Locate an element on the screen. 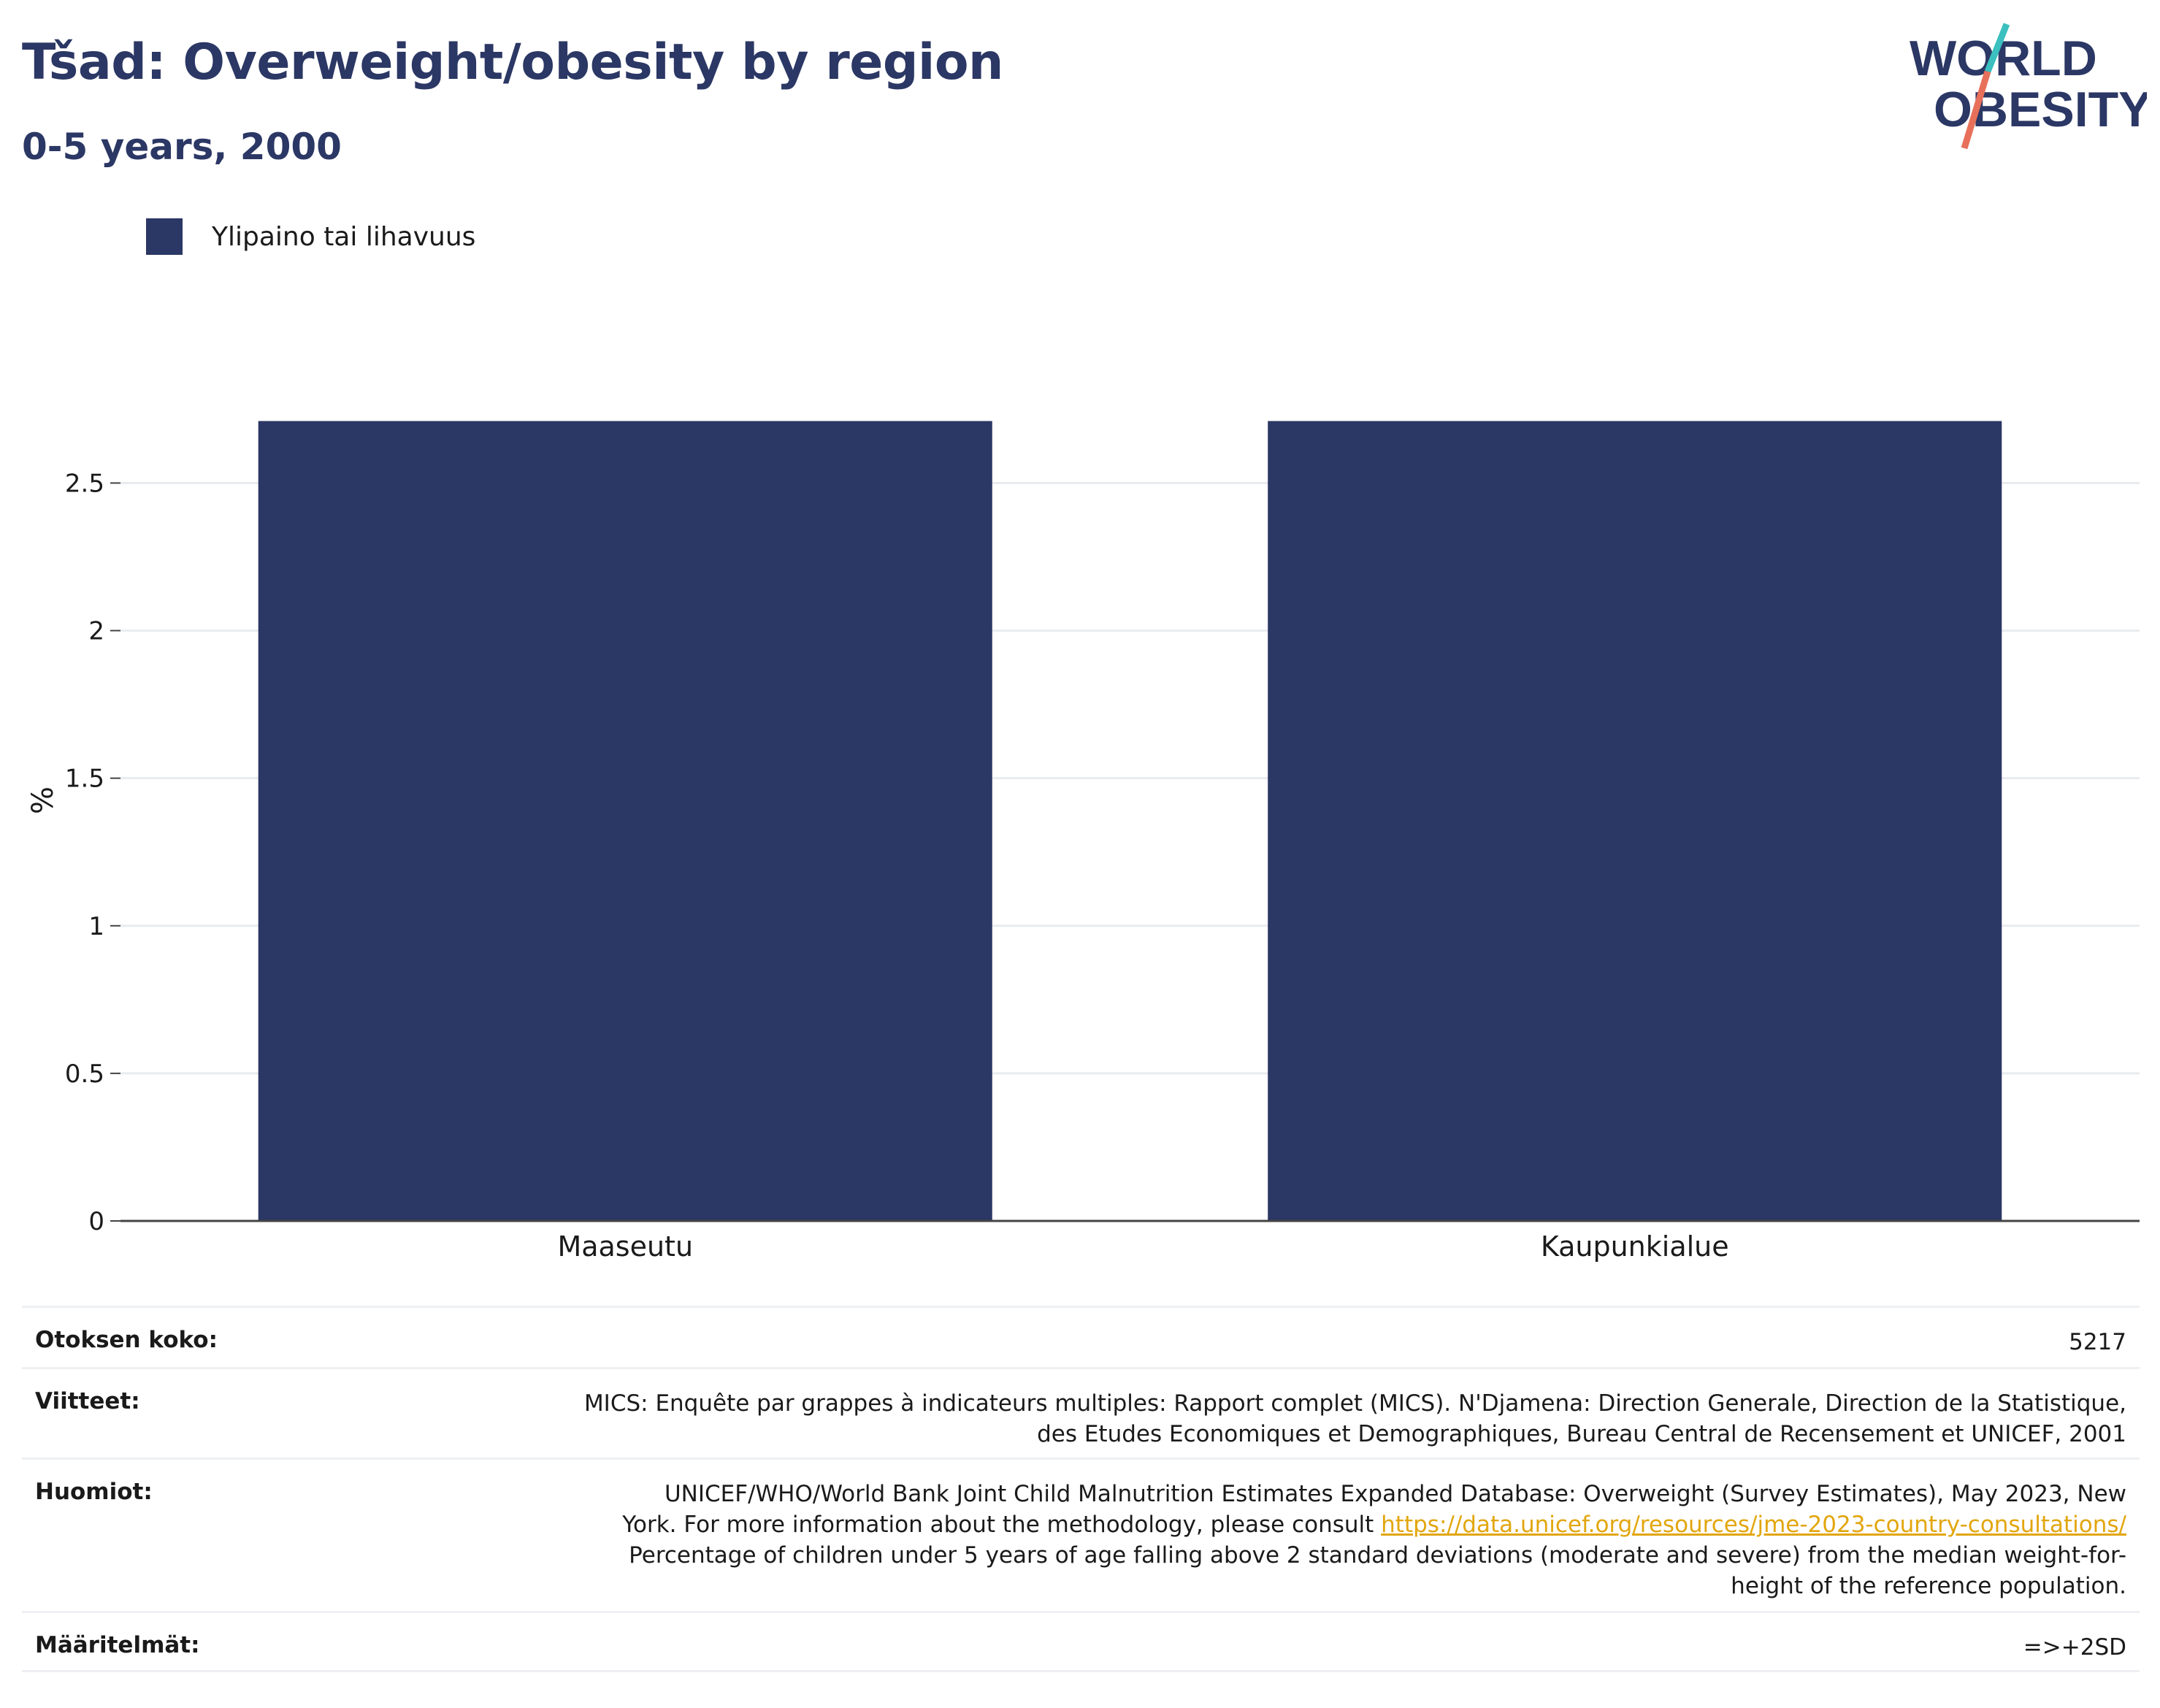  page-title: Tšad: Overweight/obesity by region is located at coordinates (512, 62).